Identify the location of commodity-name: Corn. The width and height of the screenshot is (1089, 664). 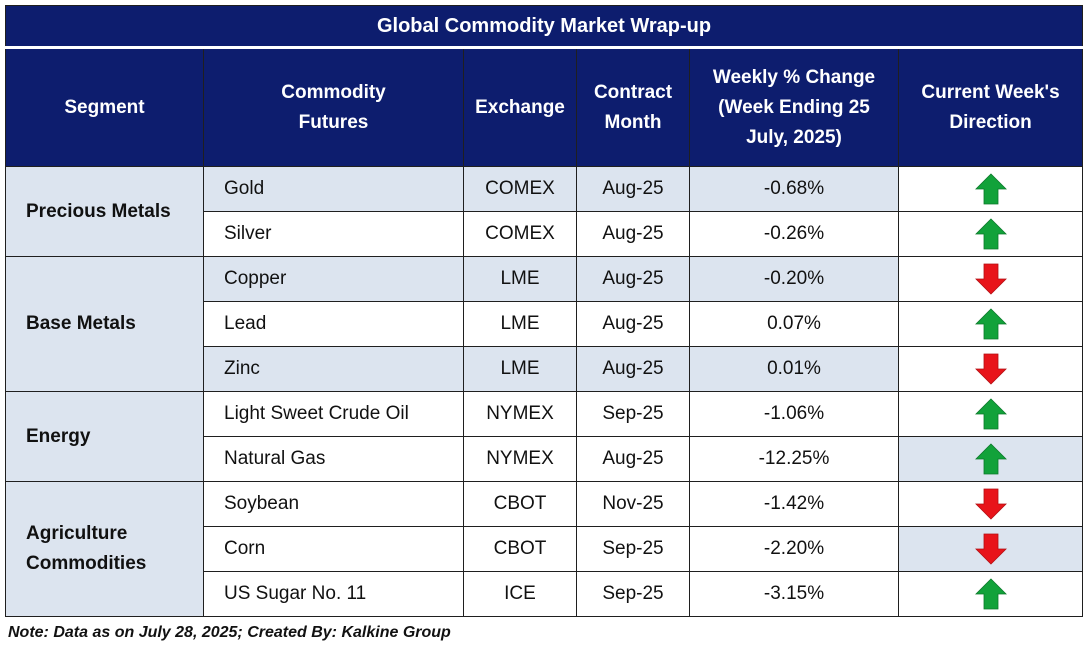
(333, 549).